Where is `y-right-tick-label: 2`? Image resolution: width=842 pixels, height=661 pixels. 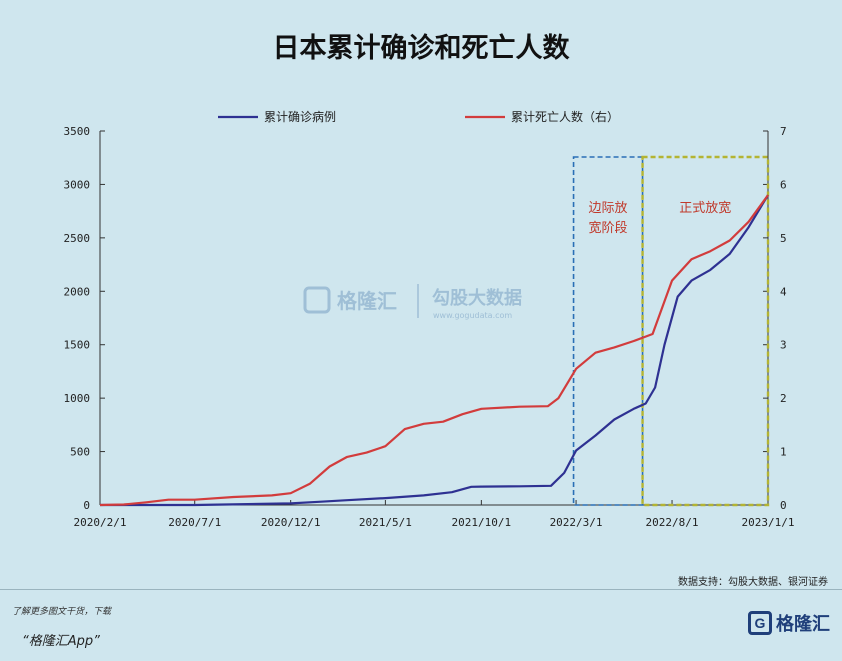
y-right-tick-label: 2 is located at coordinates (783, 398).